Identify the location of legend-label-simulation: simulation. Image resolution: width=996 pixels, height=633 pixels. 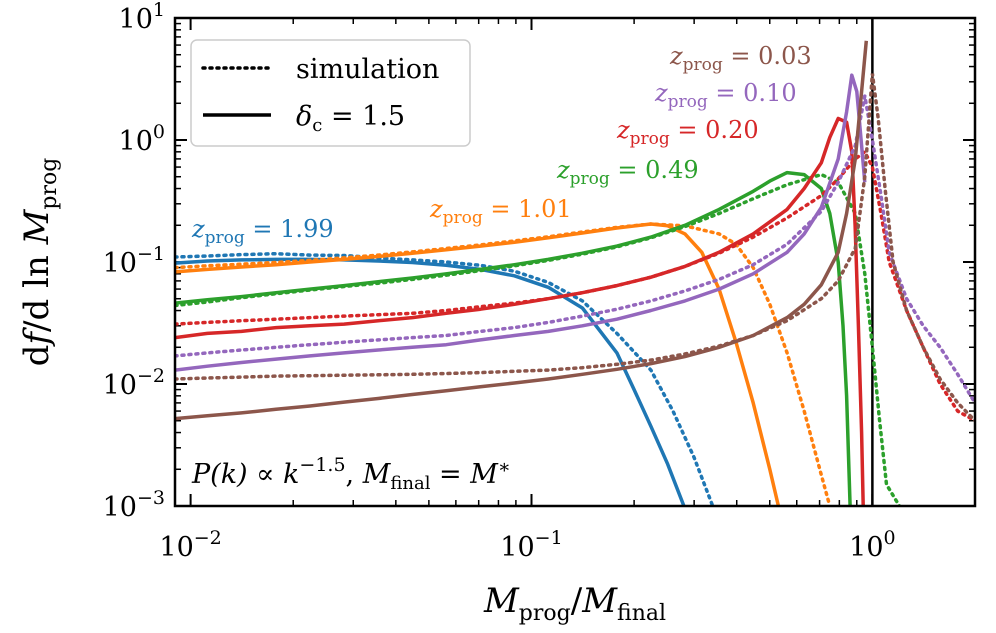
(367, 69).